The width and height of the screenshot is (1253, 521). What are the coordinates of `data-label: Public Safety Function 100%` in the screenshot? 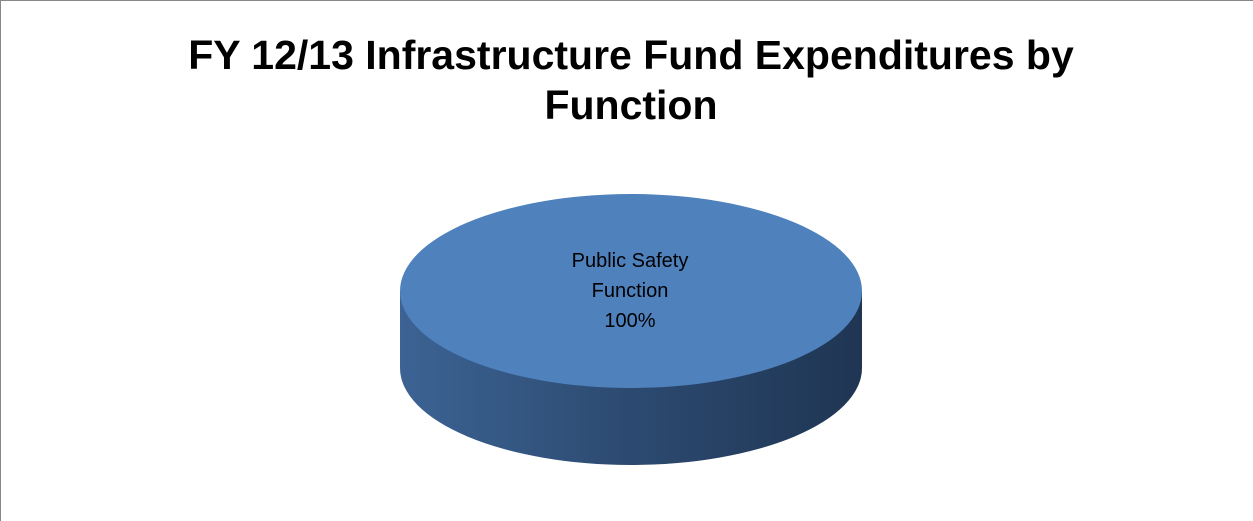 It's located at (630, 291).